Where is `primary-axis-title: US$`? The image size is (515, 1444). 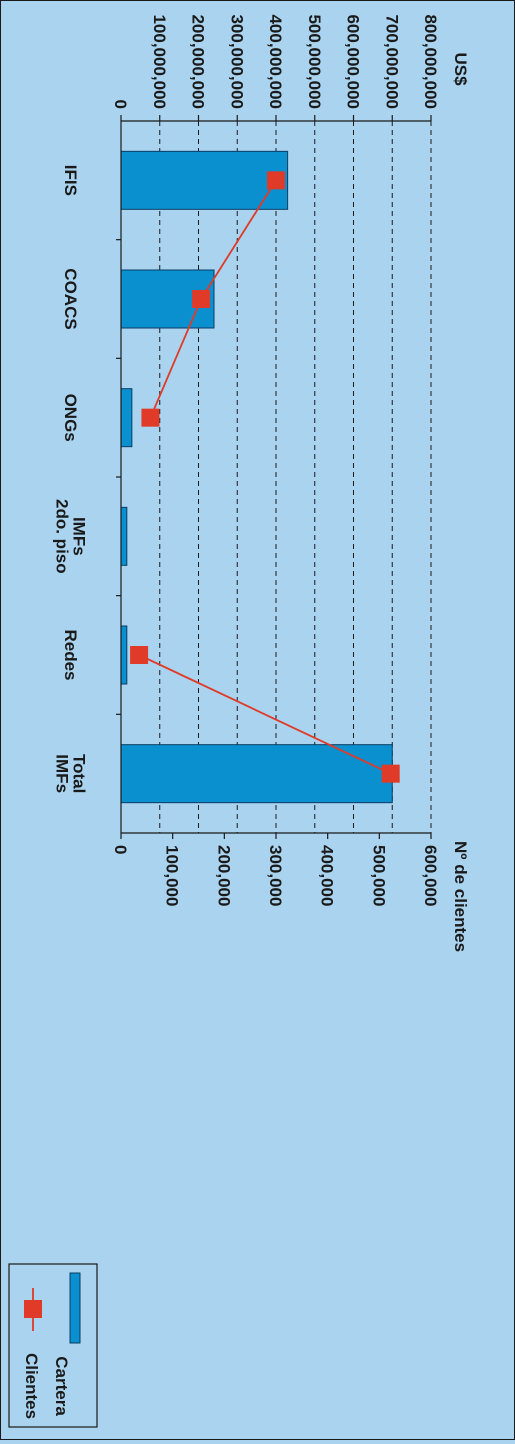
primary-axis-title: US$ is located at coordinates (460, 69).